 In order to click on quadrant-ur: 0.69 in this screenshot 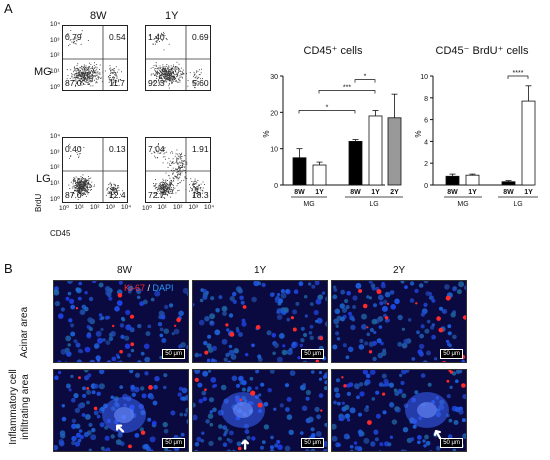, I will do `click(200, 37)`.